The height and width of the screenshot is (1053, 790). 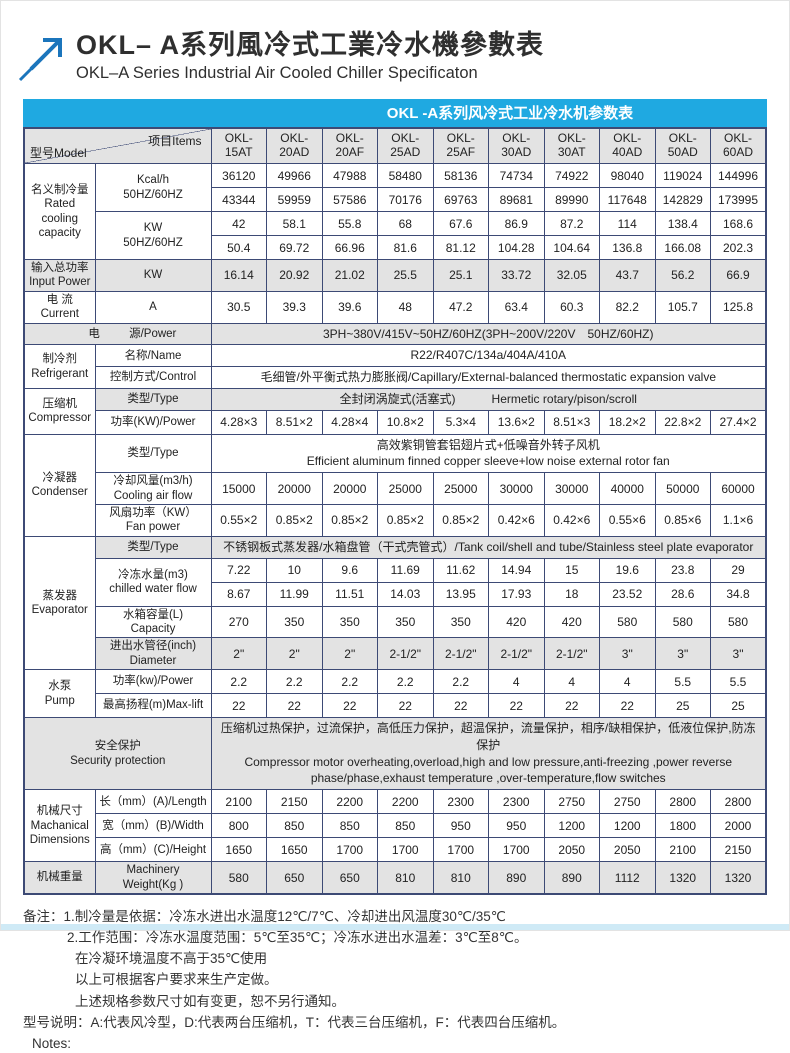 What do you see at coordinates (571, 520) in the screenshot?
I see `value-cell: 0.42×6` at bounding box center [571, 520].